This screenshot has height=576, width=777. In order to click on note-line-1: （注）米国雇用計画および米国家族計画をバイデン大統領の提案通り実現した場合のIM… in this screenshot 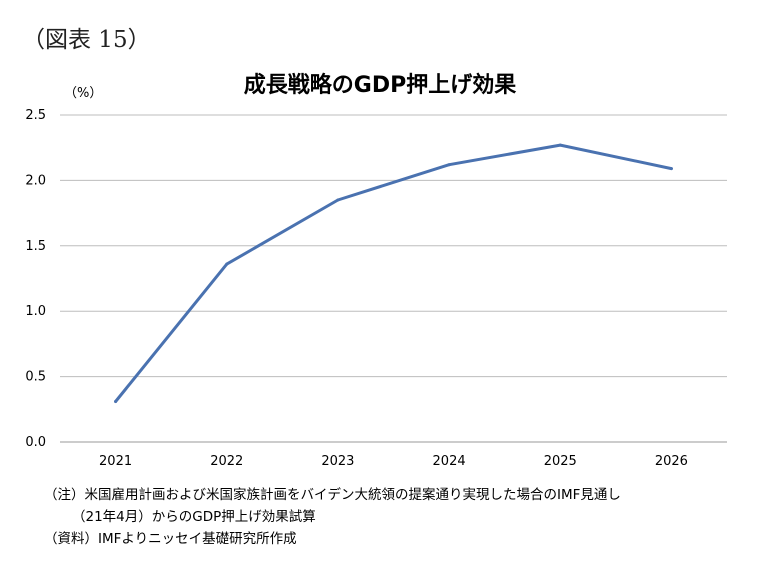, I will do `click(332, 495)`.